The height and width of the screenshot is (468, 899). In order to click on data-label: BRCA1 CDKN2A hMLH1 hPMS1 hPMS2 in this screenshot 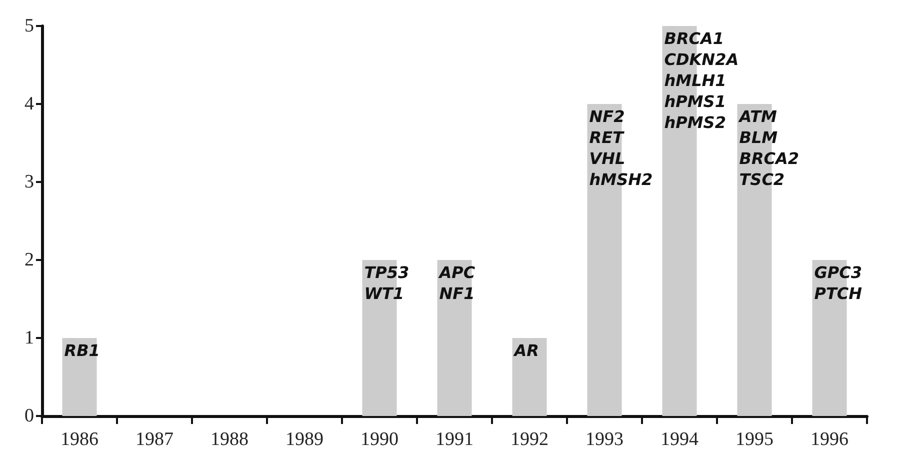, I will do `click(701, 80)`.